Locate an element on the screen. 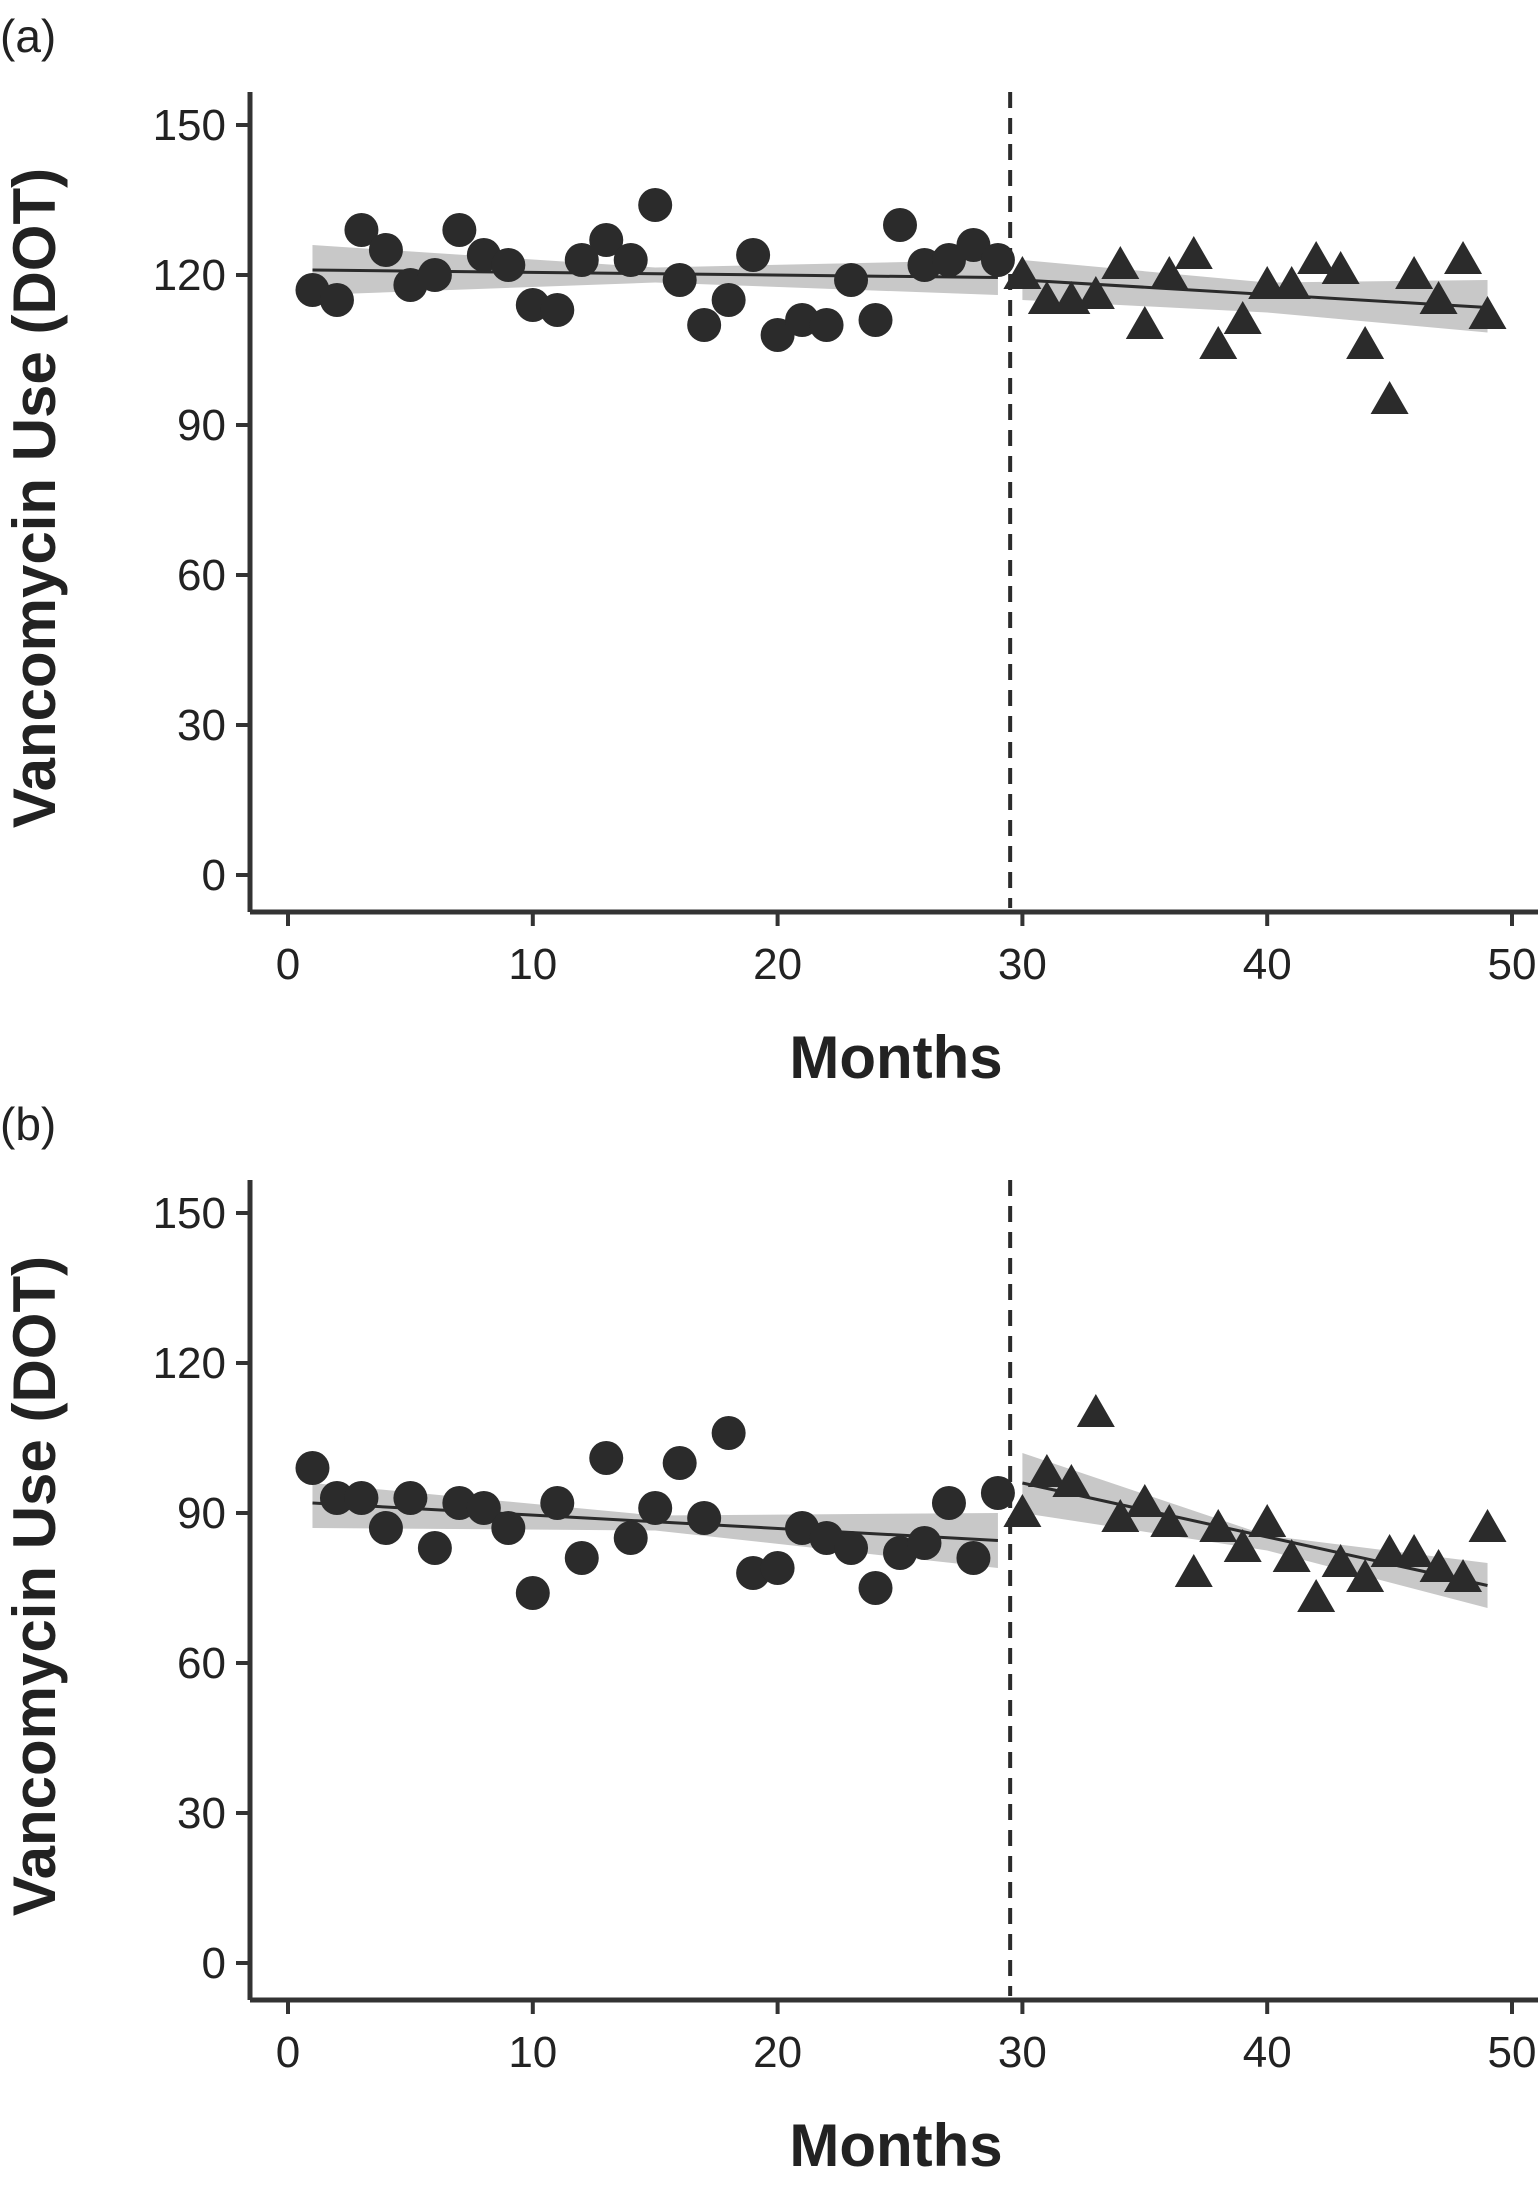 The image size is (1540, 2186). x-tick-label: 10 is located at coordinates (532, 2052).